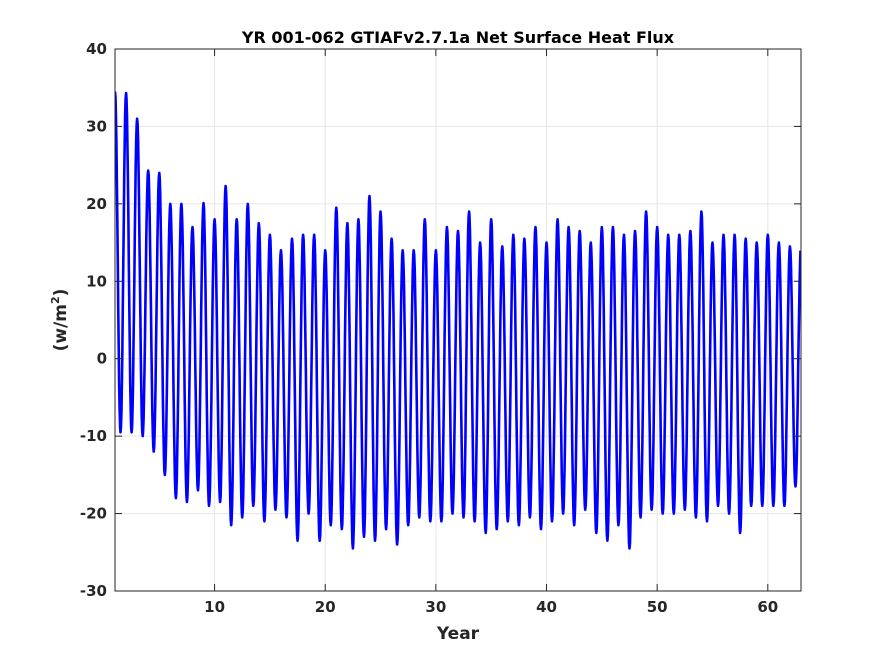 This screenshot has width=884, height=663. I want to click on y-tick-label: 0, so click(102, 359).